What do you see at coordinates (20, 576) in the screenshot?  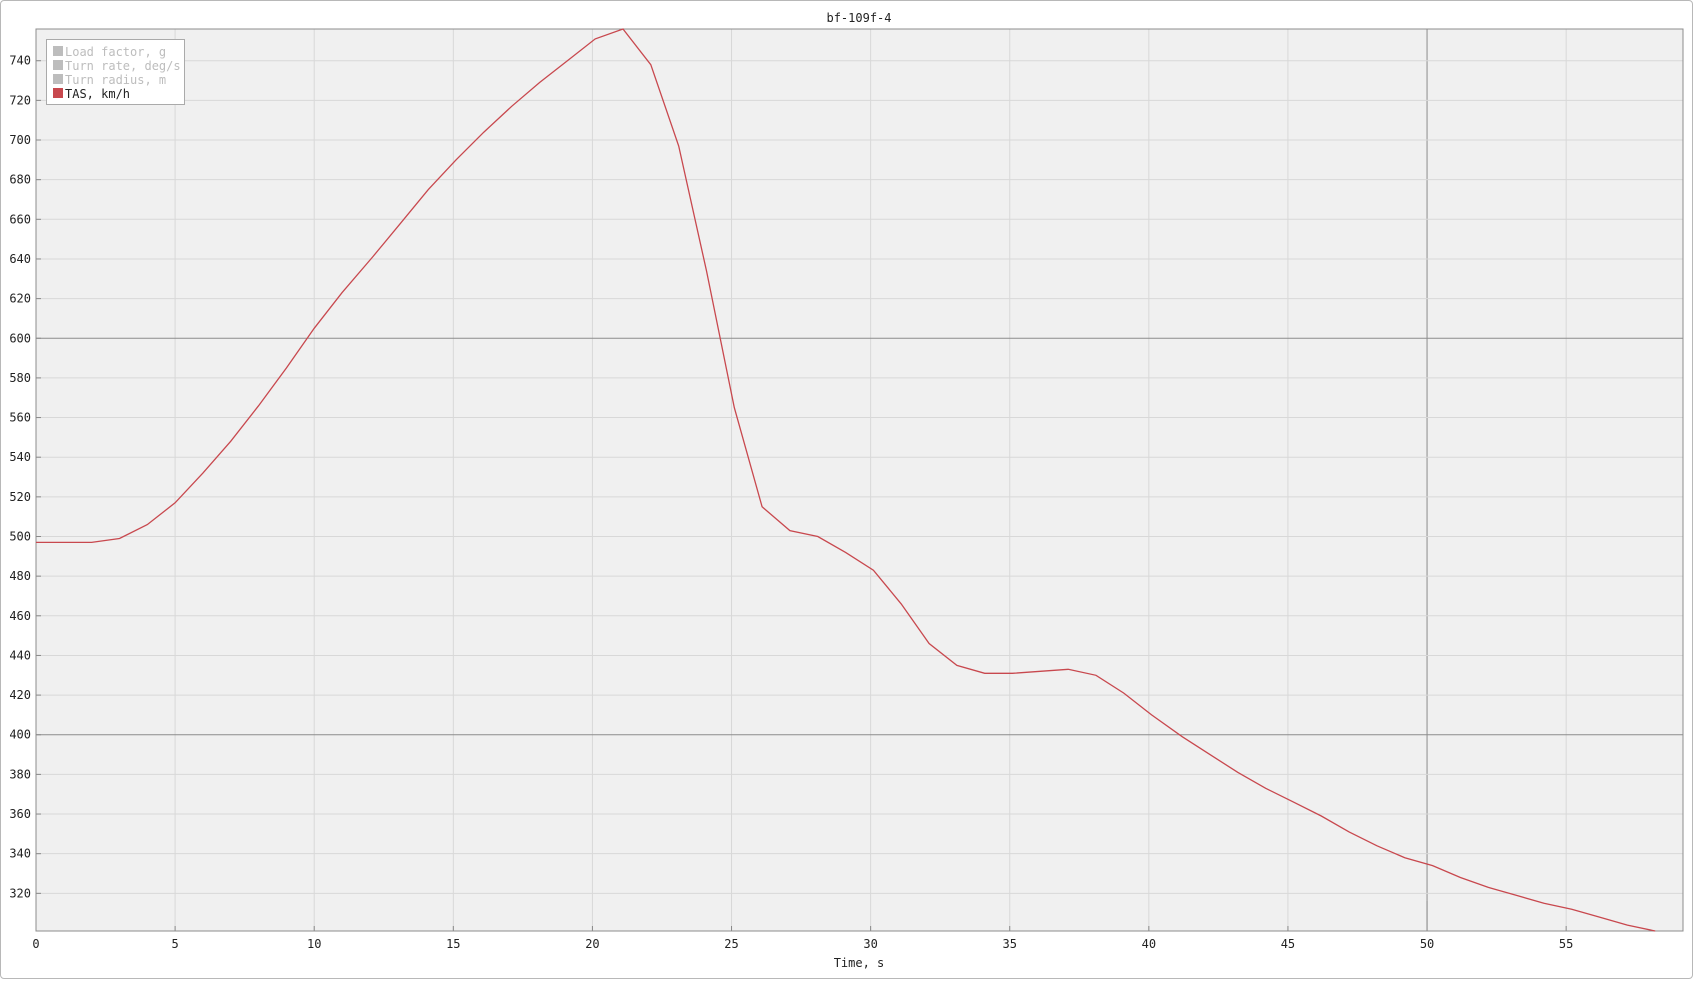 I see `y-tick-label: 480` at bounding box center [20, 576].